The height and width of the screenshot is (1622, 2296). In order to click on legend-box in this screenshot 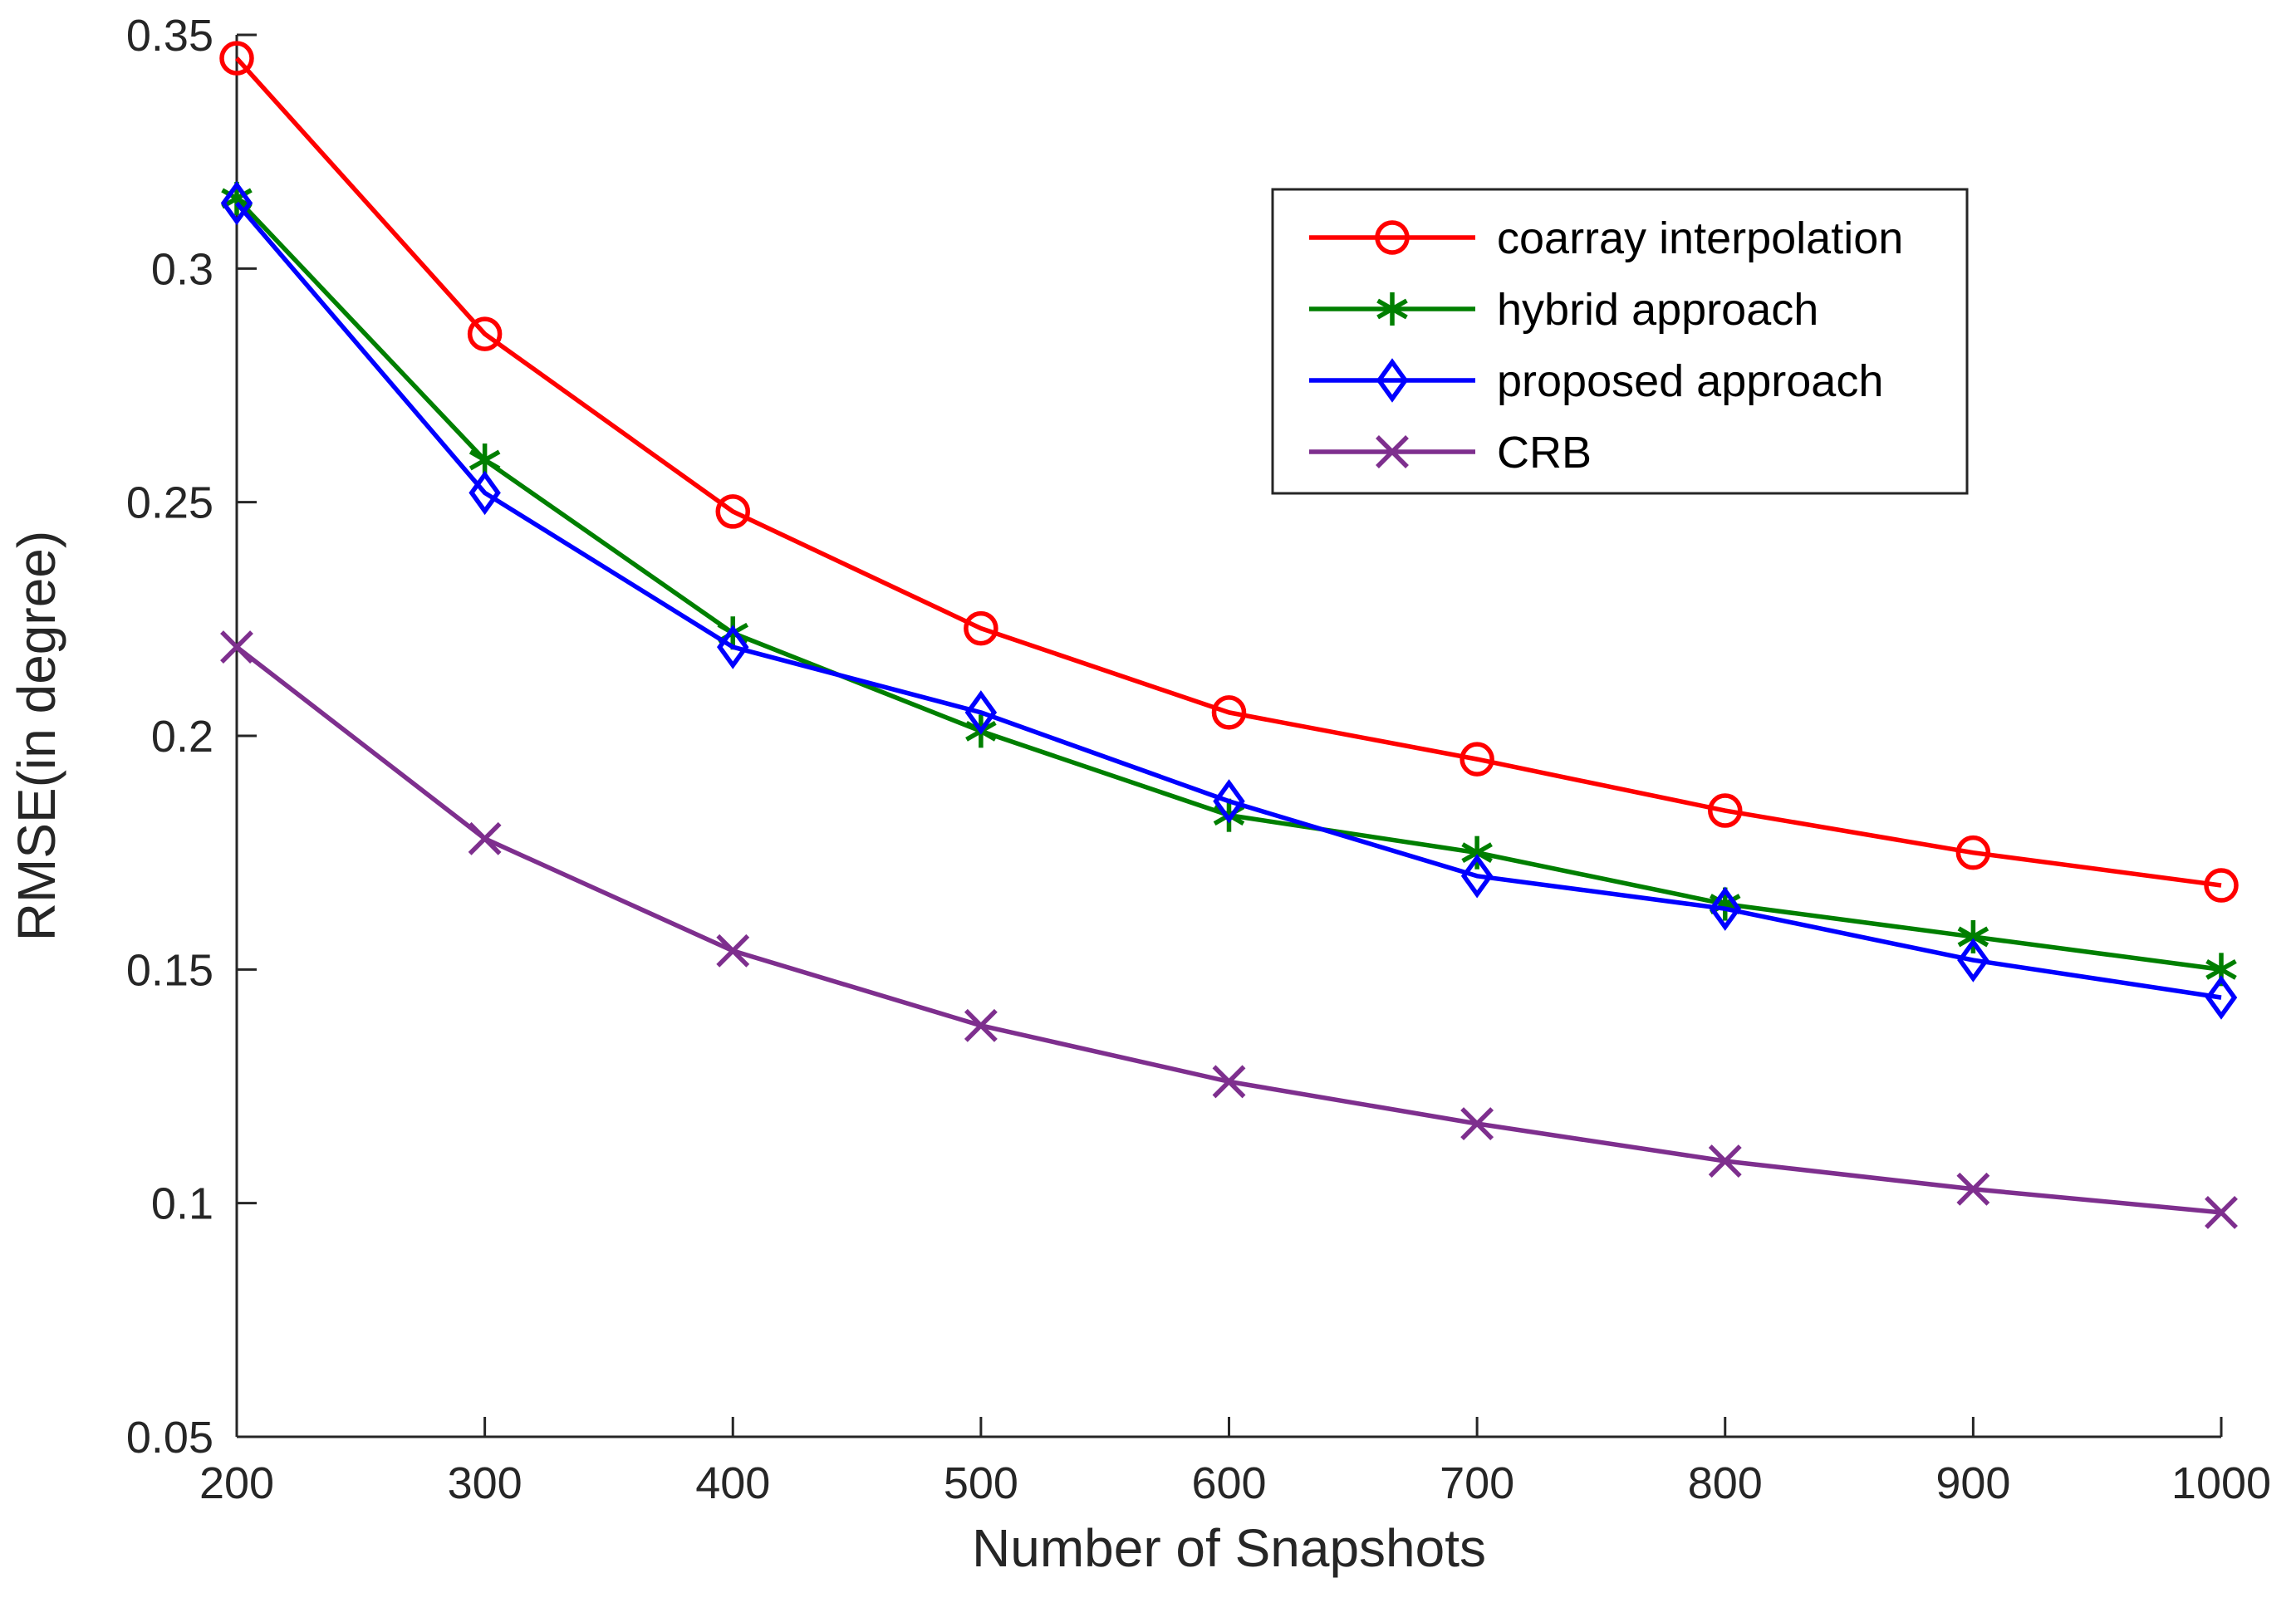, I will do `click(1620, 342)`.